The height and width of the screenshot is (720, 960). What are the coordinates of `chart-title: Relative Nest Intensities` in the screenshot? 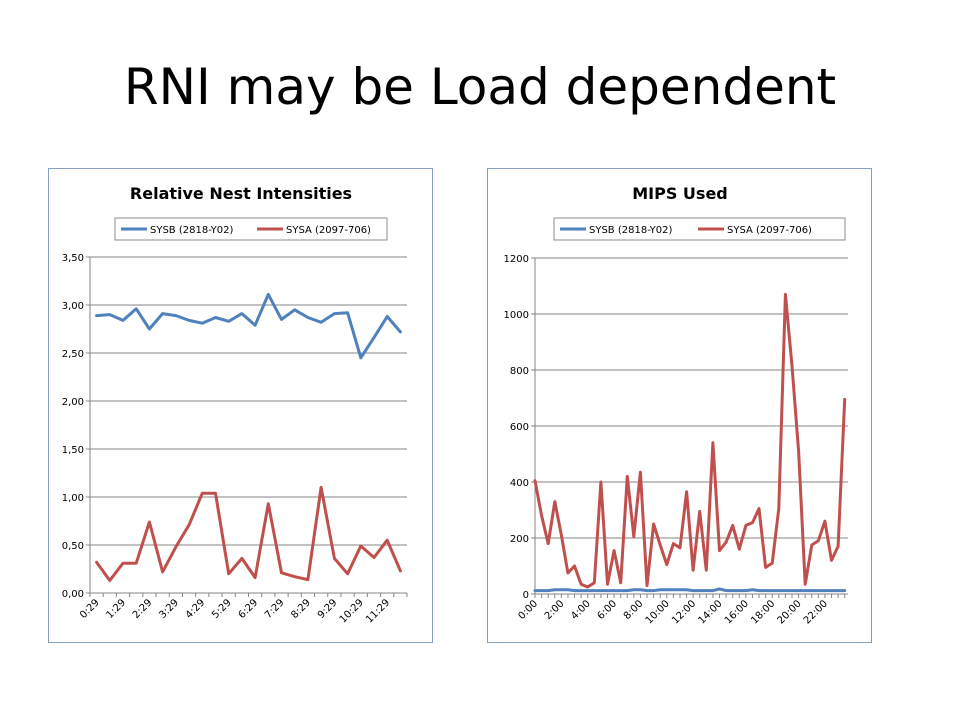 It's located at (241, 193).